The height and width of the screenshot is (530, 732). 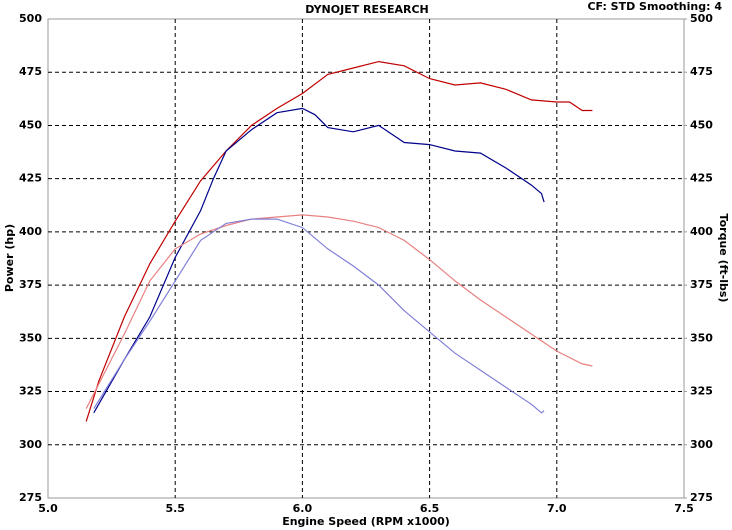 What do you see at coordinates (30, 18) in the screenshot?
I see `y-tick-label: 500` at bounding box center [30, 18].